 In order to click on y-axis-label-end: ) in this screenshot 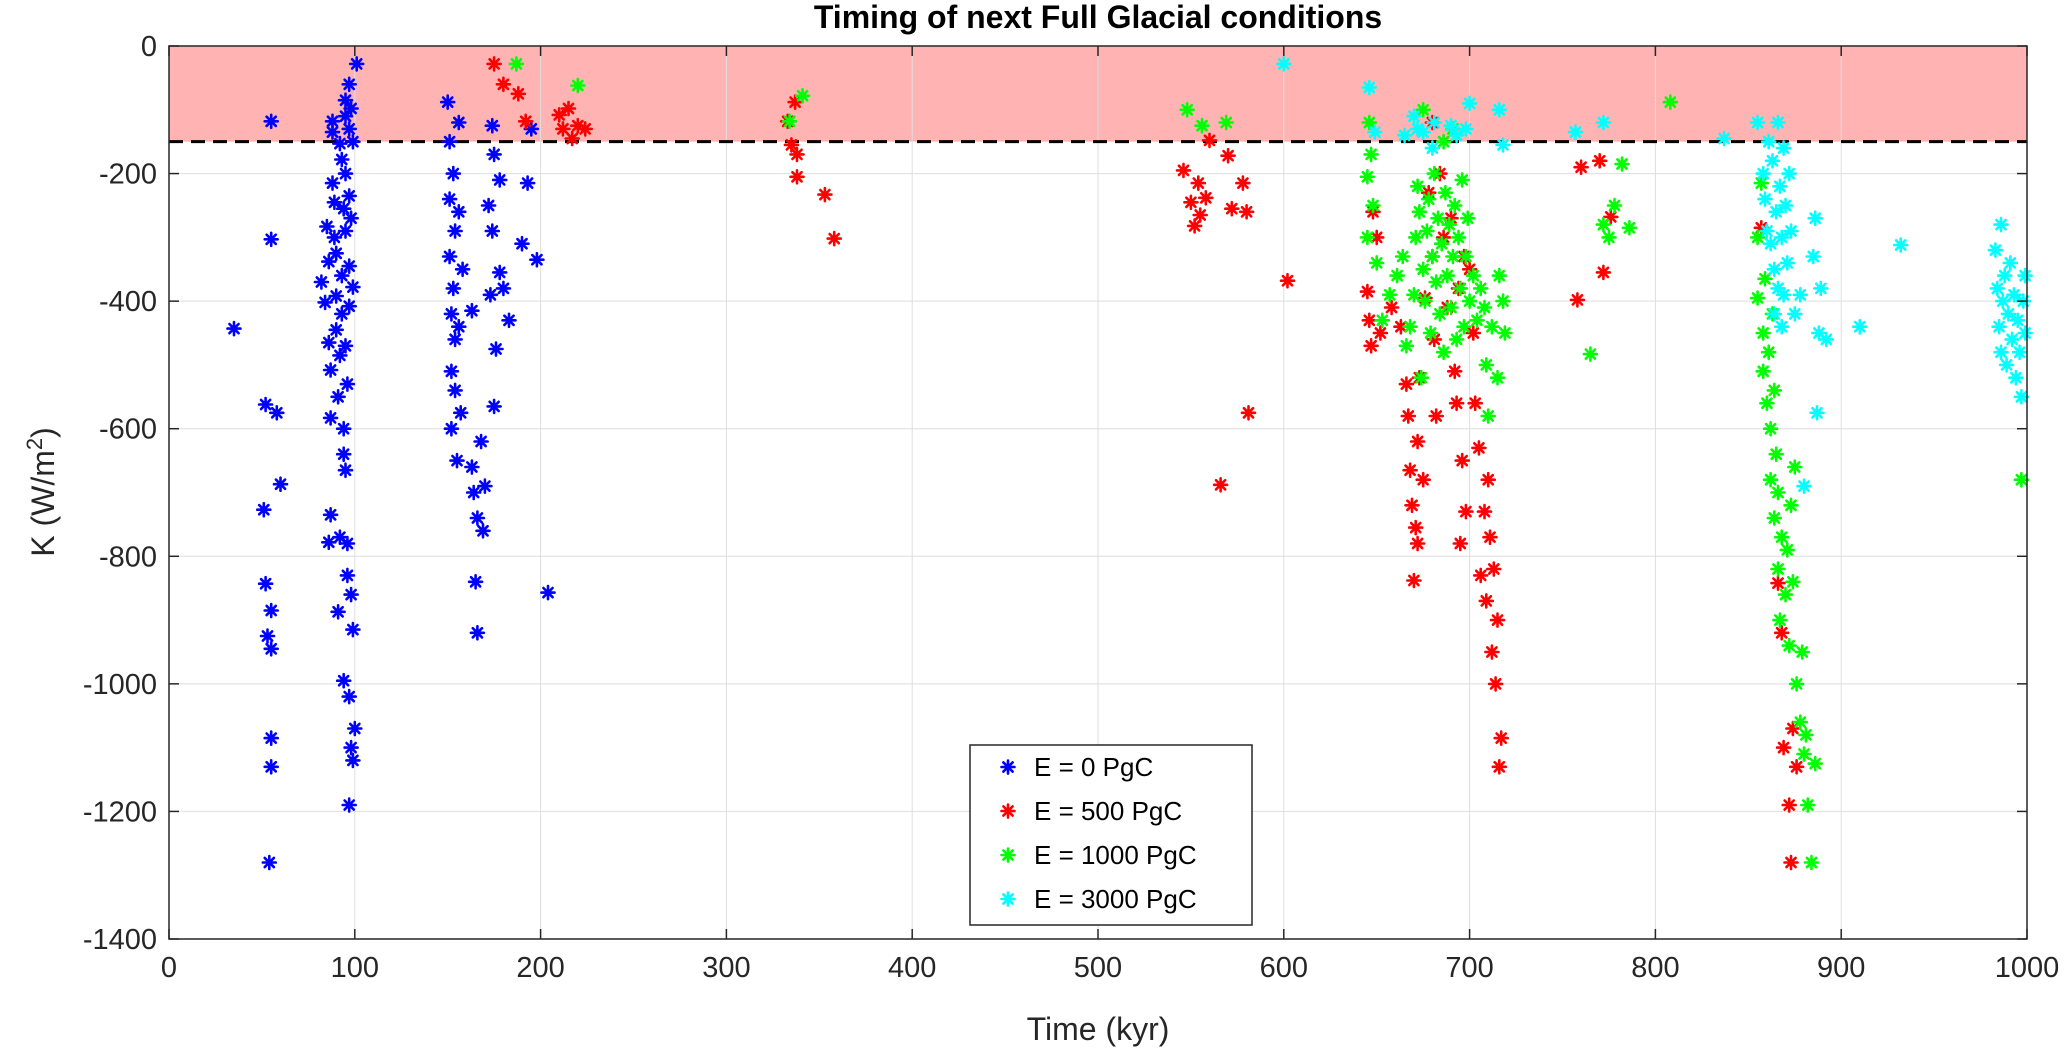, I will do `click(43, 432)`.